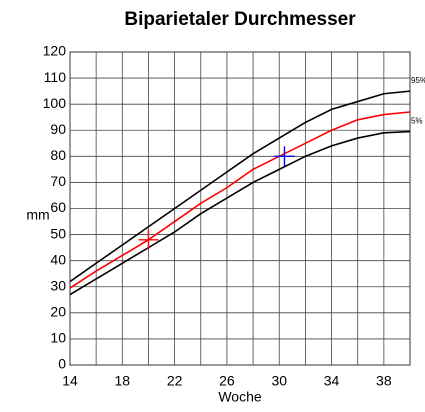 The image size is (425, 412). I want to click on x-tick-label: 22, so click(175, 381).